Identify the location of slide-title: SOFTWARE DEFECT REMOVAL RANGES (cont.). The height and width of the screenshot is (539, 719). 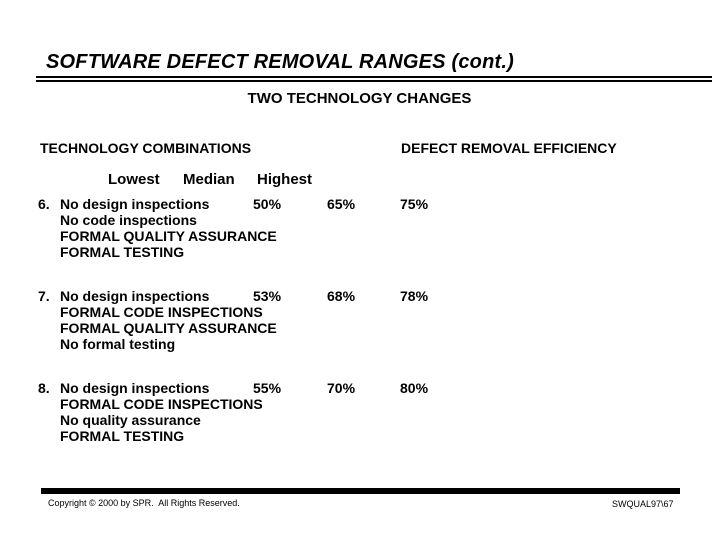
(280, 62).